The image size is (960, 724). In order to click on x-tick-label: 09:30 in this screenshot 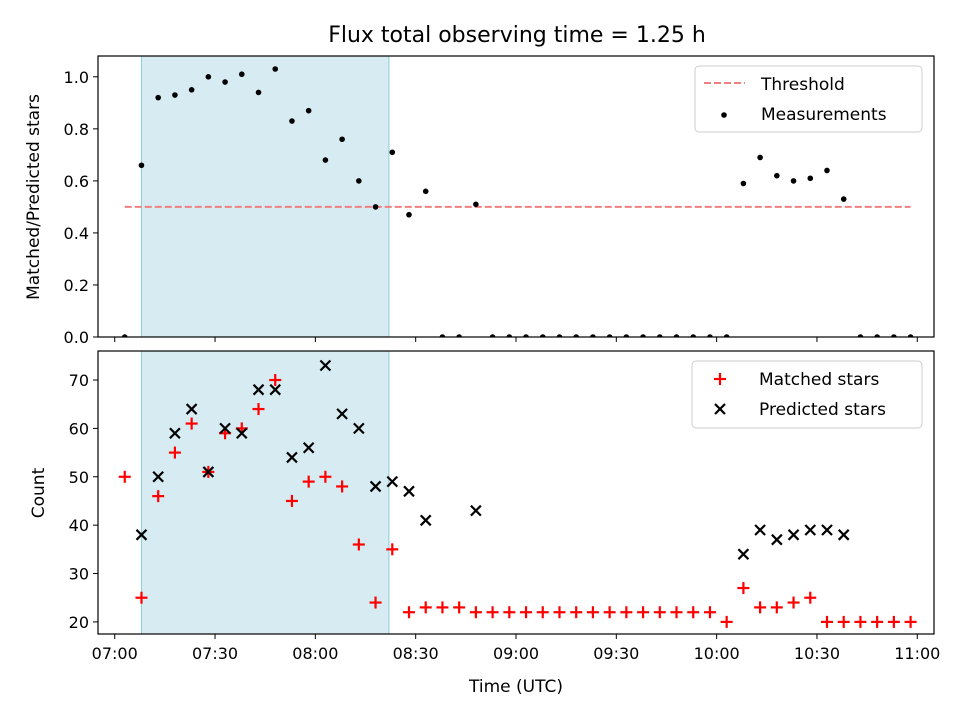, I will do `click(616, 653)`.